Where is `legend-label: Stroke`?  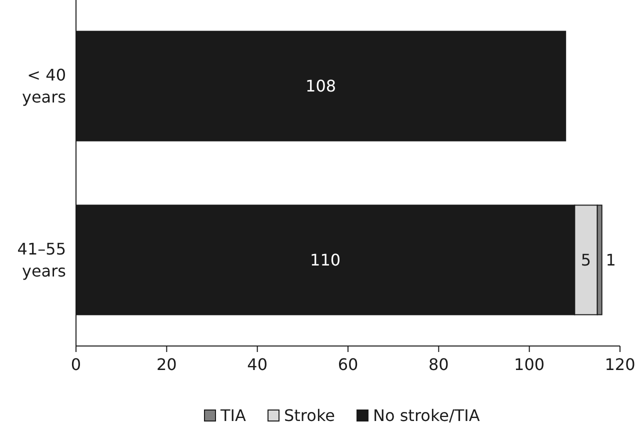 legend-label: Stroke is located at coordinates (309, 415).